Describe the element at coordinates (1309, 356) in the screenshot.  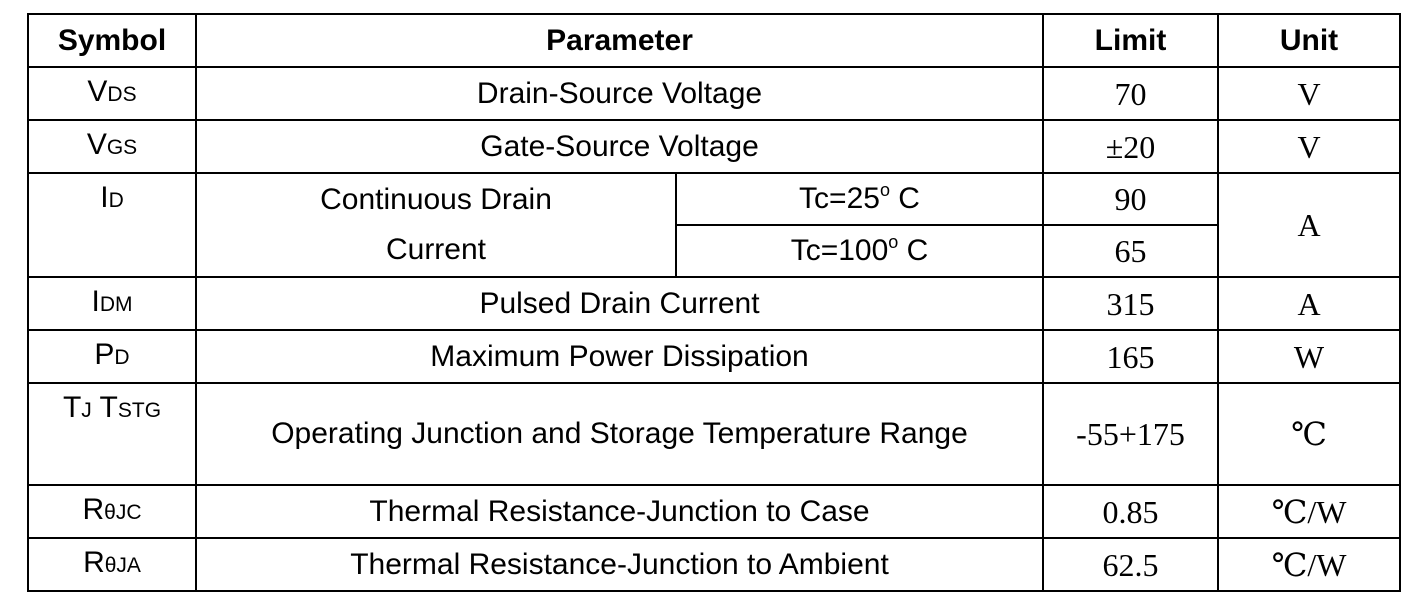
I see `unit-cell: W` at that location.